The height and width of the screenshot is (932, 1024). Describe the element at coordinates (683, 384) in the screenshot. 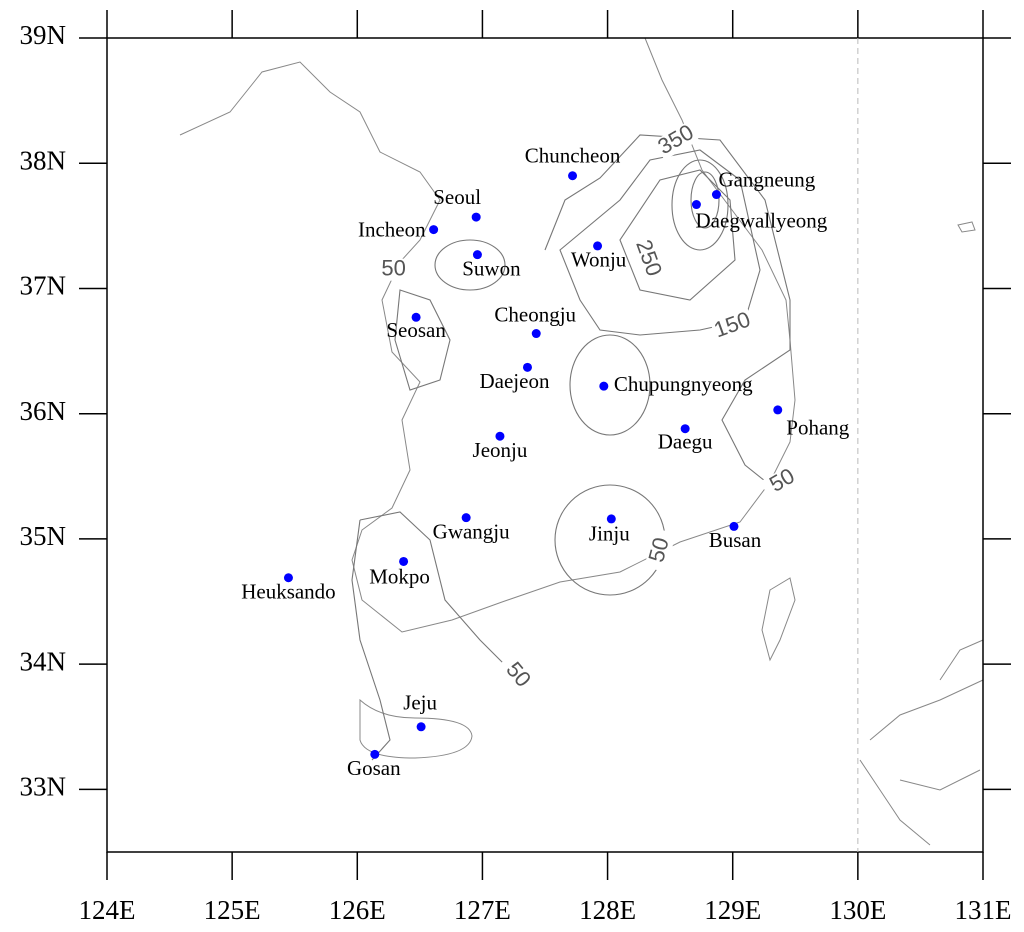

I see `station-label: Chupungnyeong` at that location.